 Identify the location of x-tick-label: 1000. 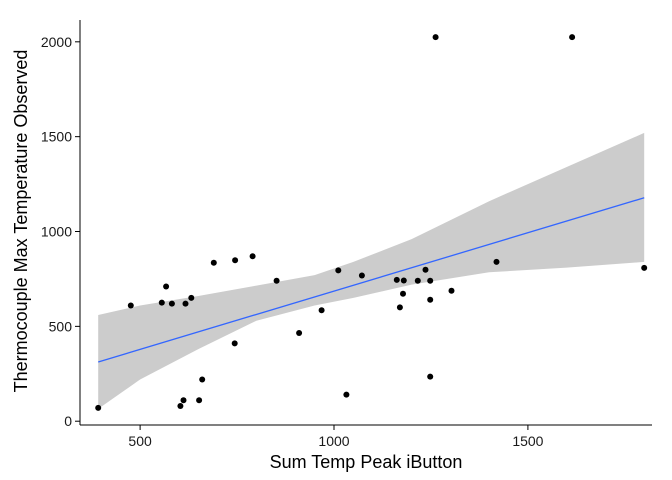
(333, 441).